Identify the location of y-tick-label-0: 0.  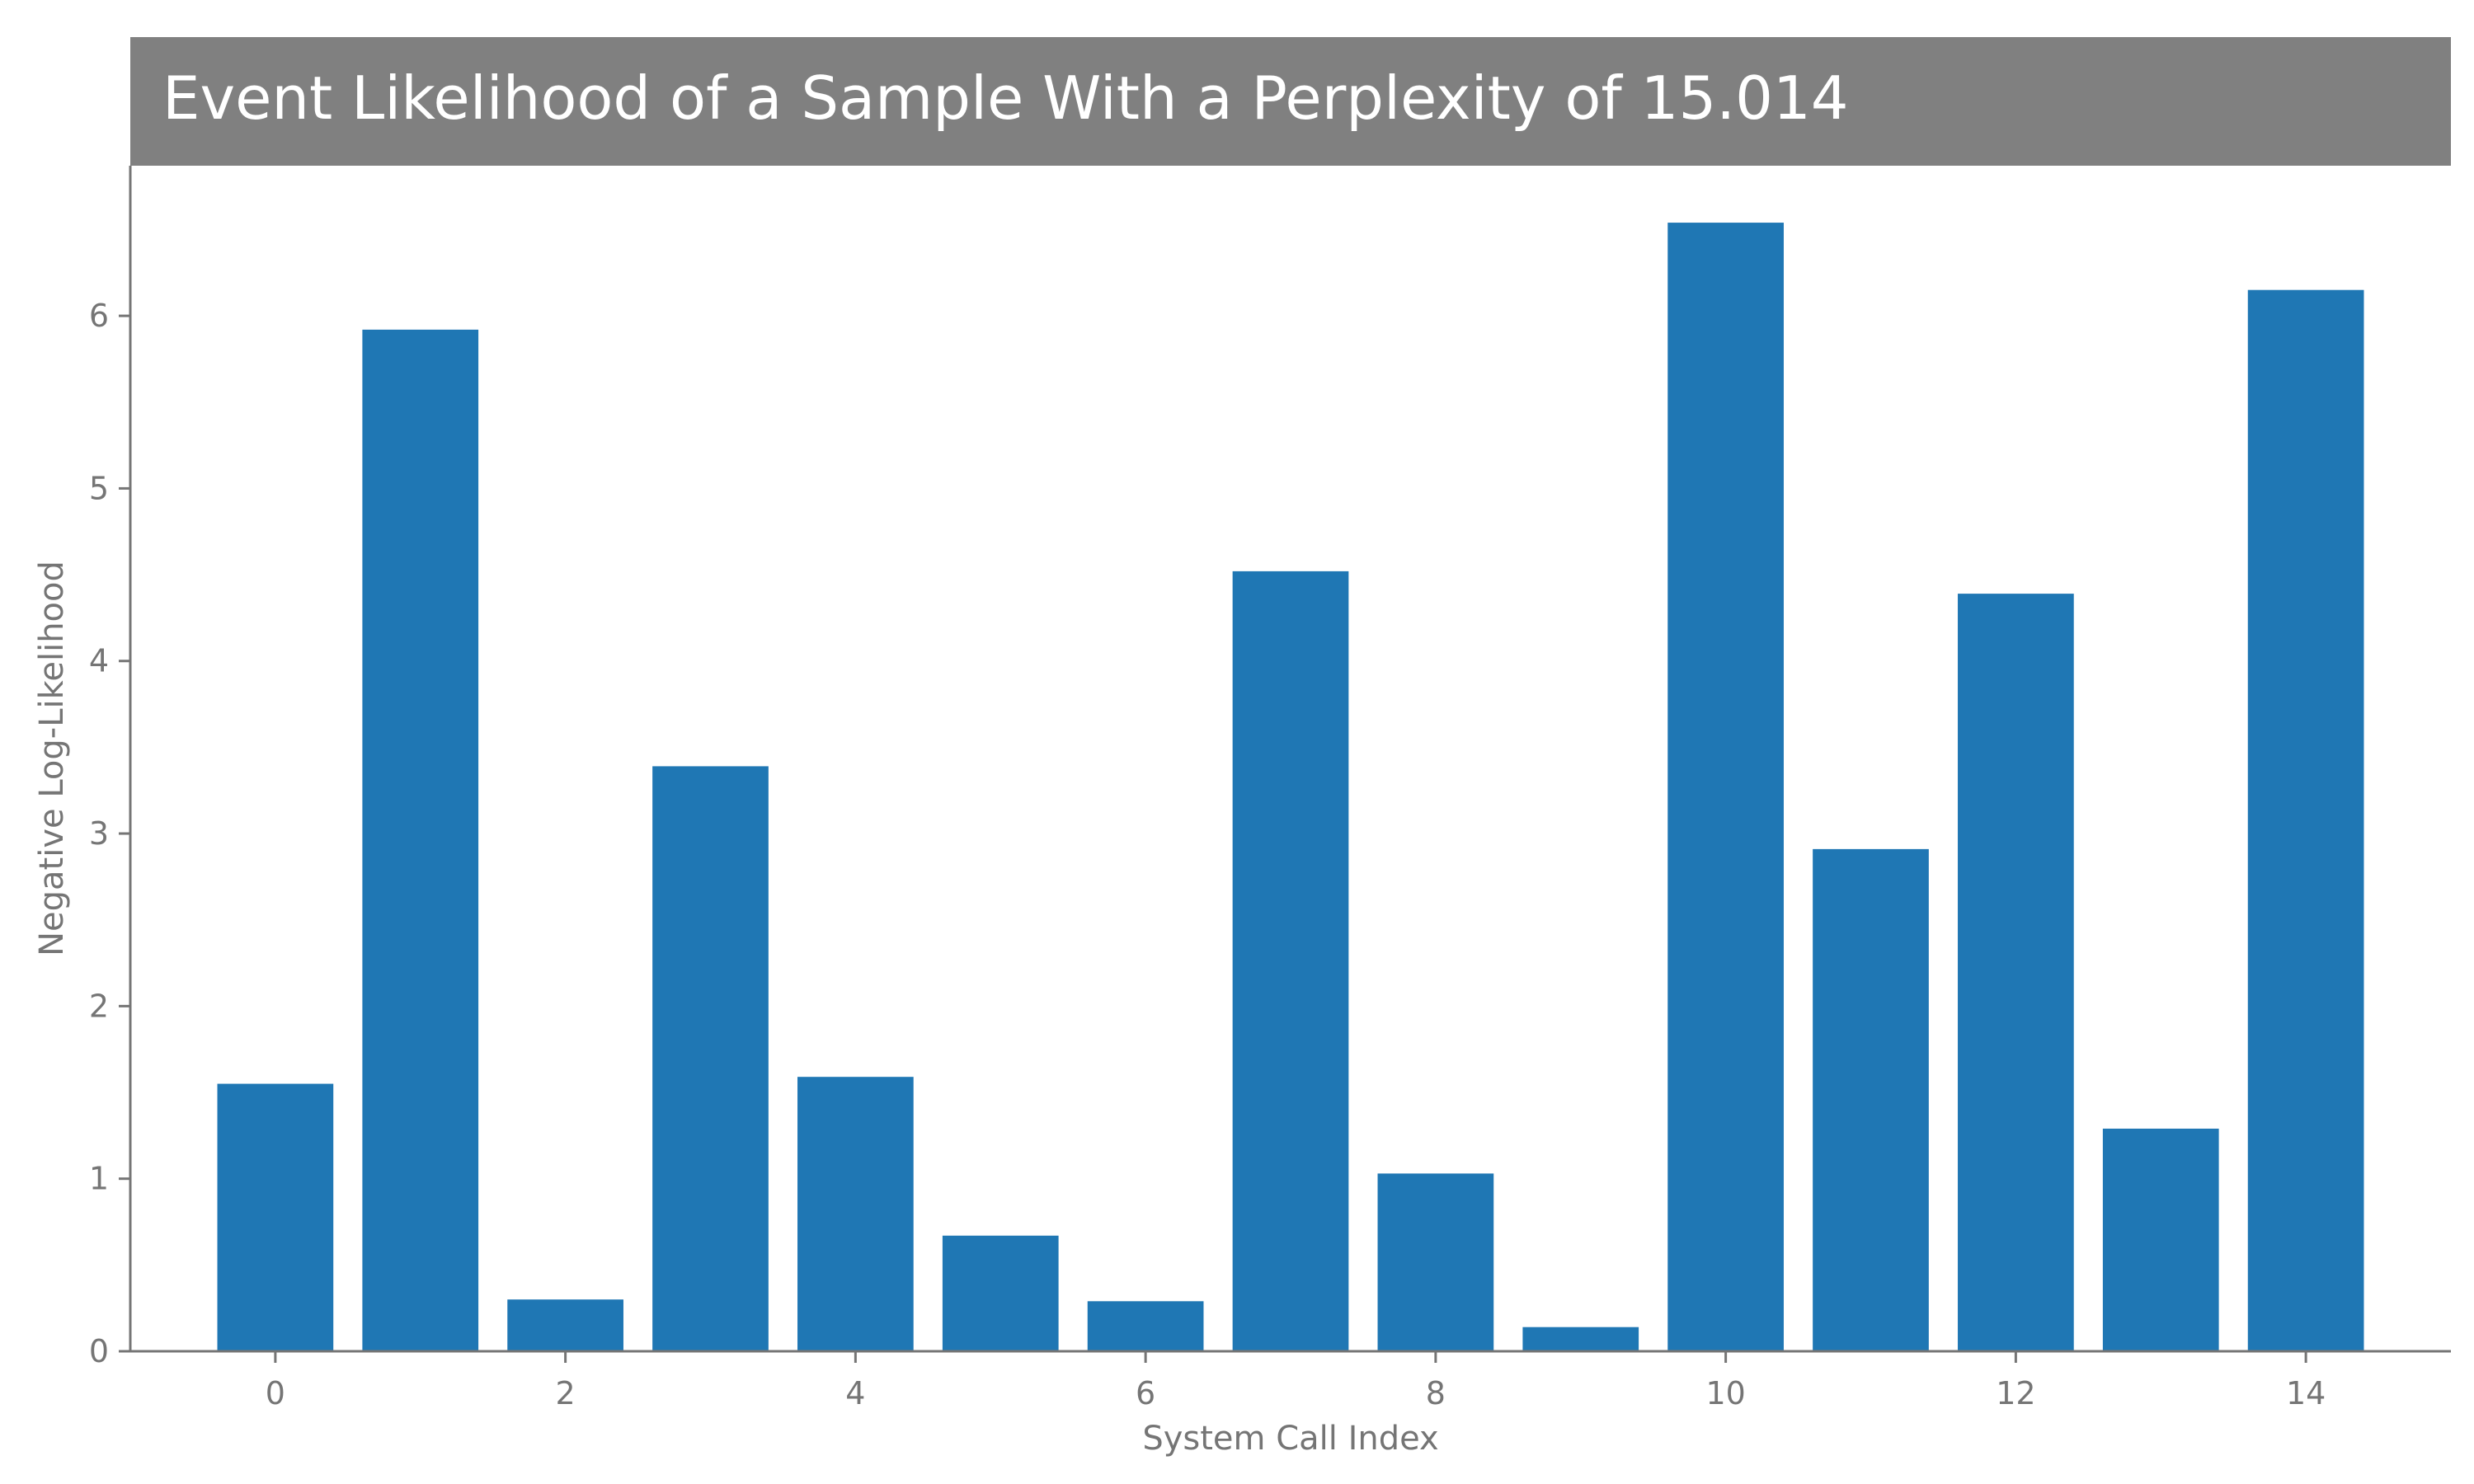
(99, 1351).